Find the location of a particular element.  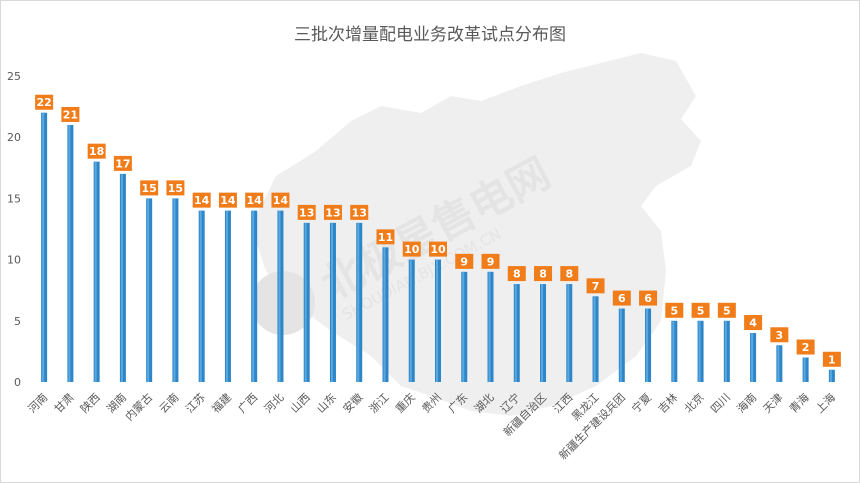

data-label: 1 is located at coordinates (832, 359).